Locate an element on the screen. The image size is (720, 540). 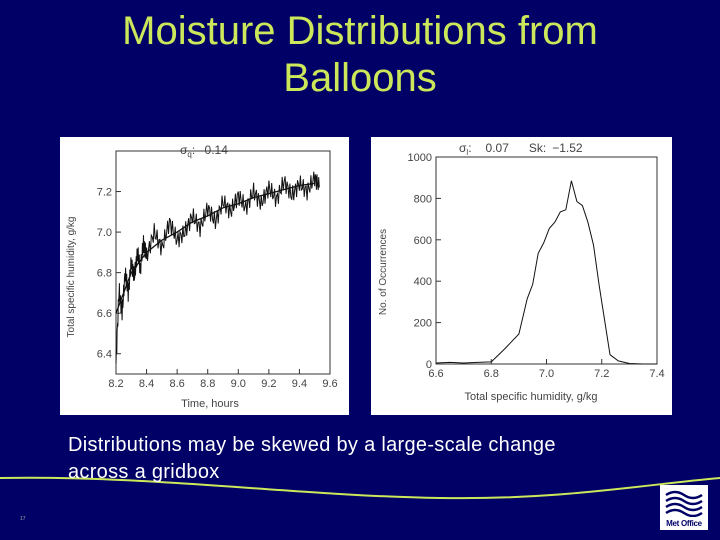
x-tick-label: 9.4 is located at coordinates (299, 384).